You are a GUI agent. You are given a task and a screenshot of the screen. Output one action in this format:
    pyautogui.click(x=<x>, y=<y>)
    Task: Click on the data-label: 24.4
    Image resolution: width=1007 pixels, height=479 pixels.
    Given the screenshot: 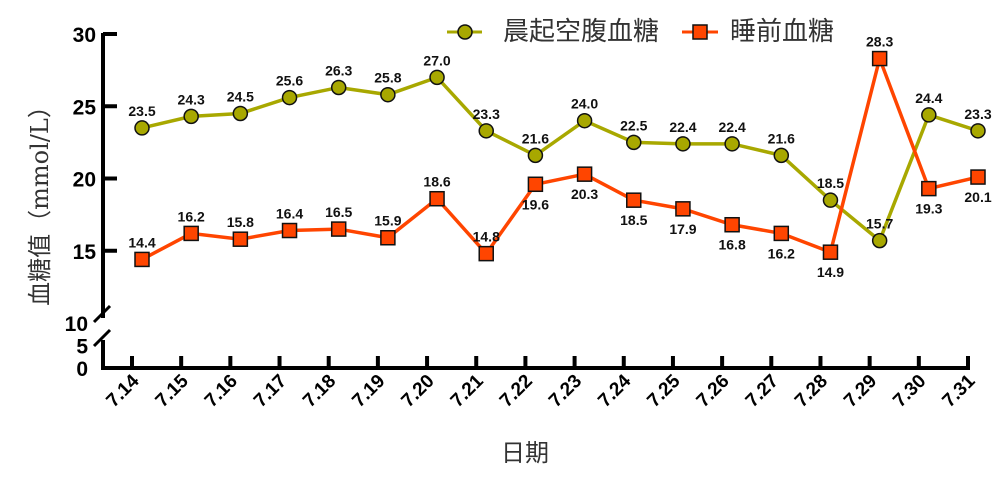 What is the action you would take?
    pyautogui.click(x=928, y=98)
    